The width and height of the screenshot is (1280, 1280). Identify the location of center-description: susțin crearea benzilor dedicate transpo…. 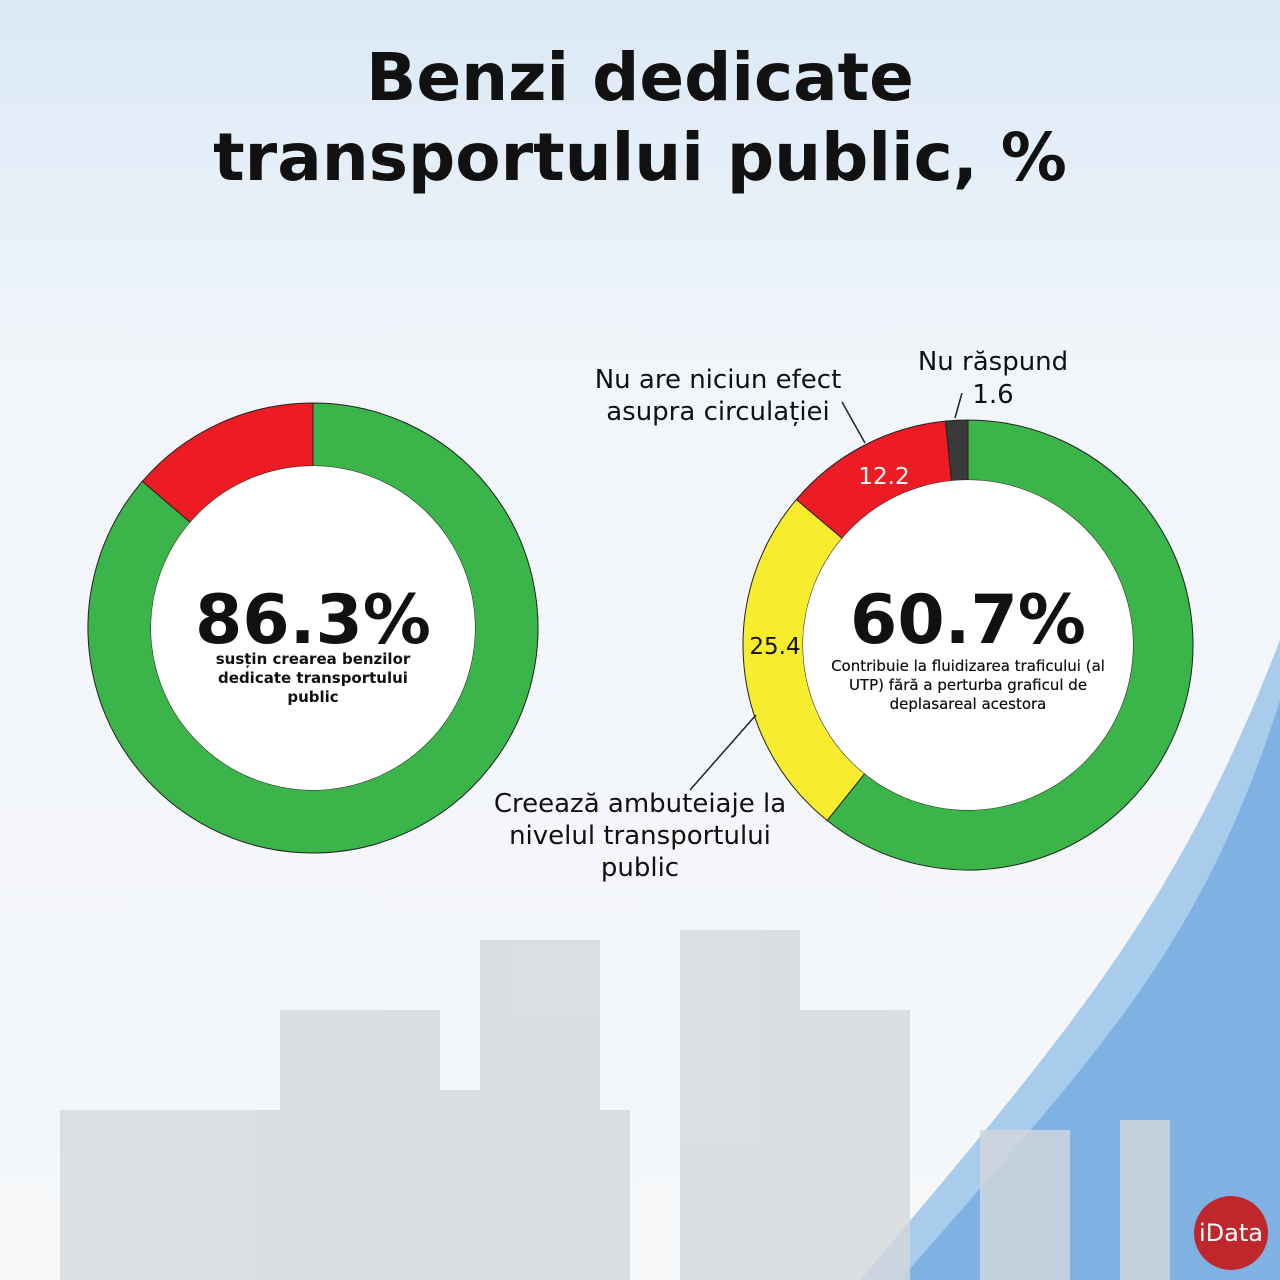
(313, 678).